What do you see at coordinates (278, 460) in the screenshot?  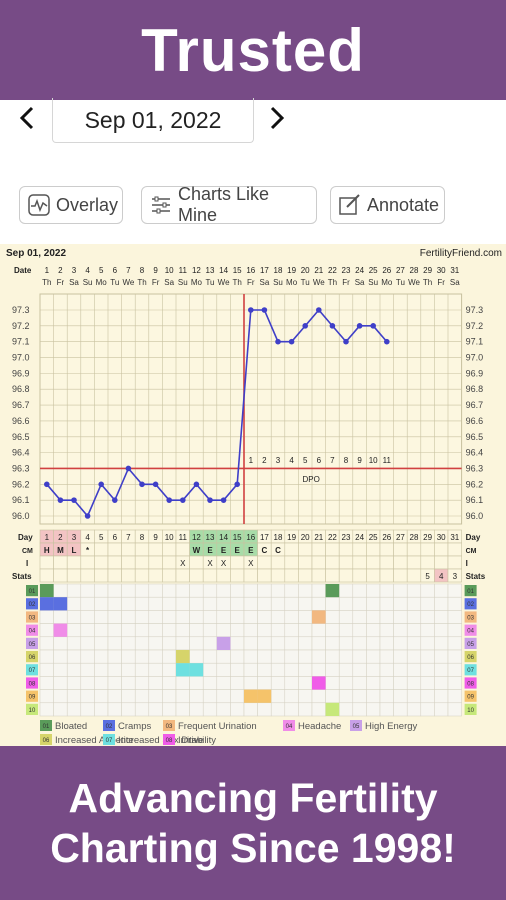 I see `dpo-number: 3` at bounding box center [278, 460].